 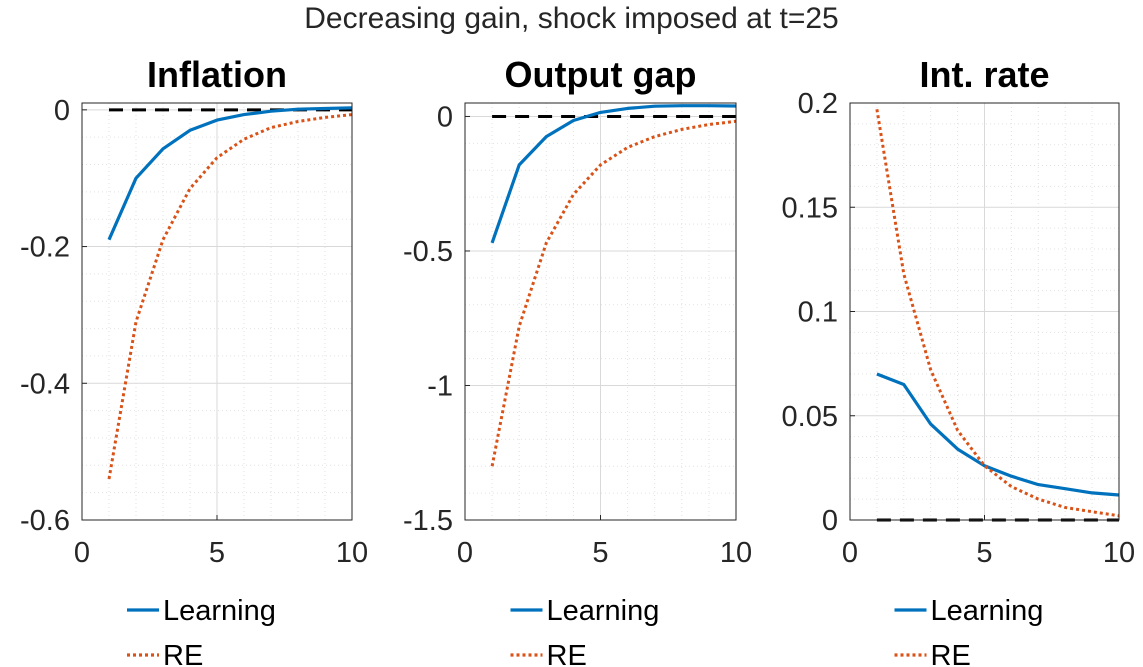 I want to click on y-tick-label: 0.1, so click(x=818, y=313).